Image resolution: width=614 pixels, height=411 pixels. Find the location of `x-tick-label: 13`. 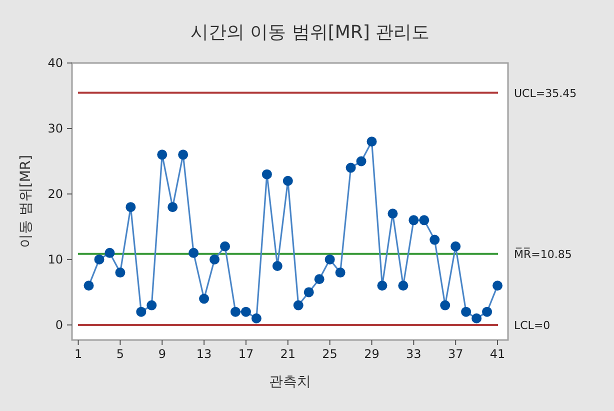

x-tick-label: 13 is located at coordinates (204, 354).